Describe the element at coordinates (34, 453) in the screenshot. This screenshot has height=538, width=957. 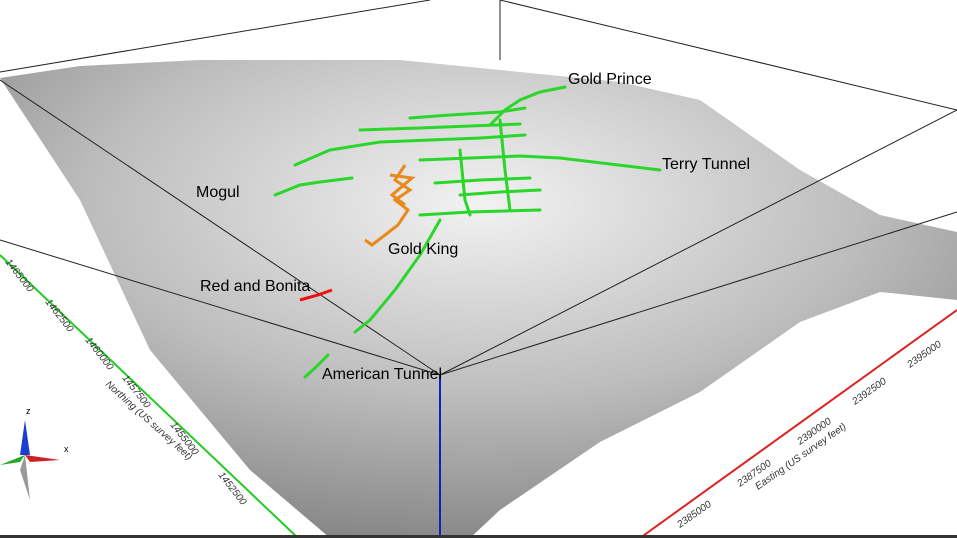
I see `compass: z x` at that location.